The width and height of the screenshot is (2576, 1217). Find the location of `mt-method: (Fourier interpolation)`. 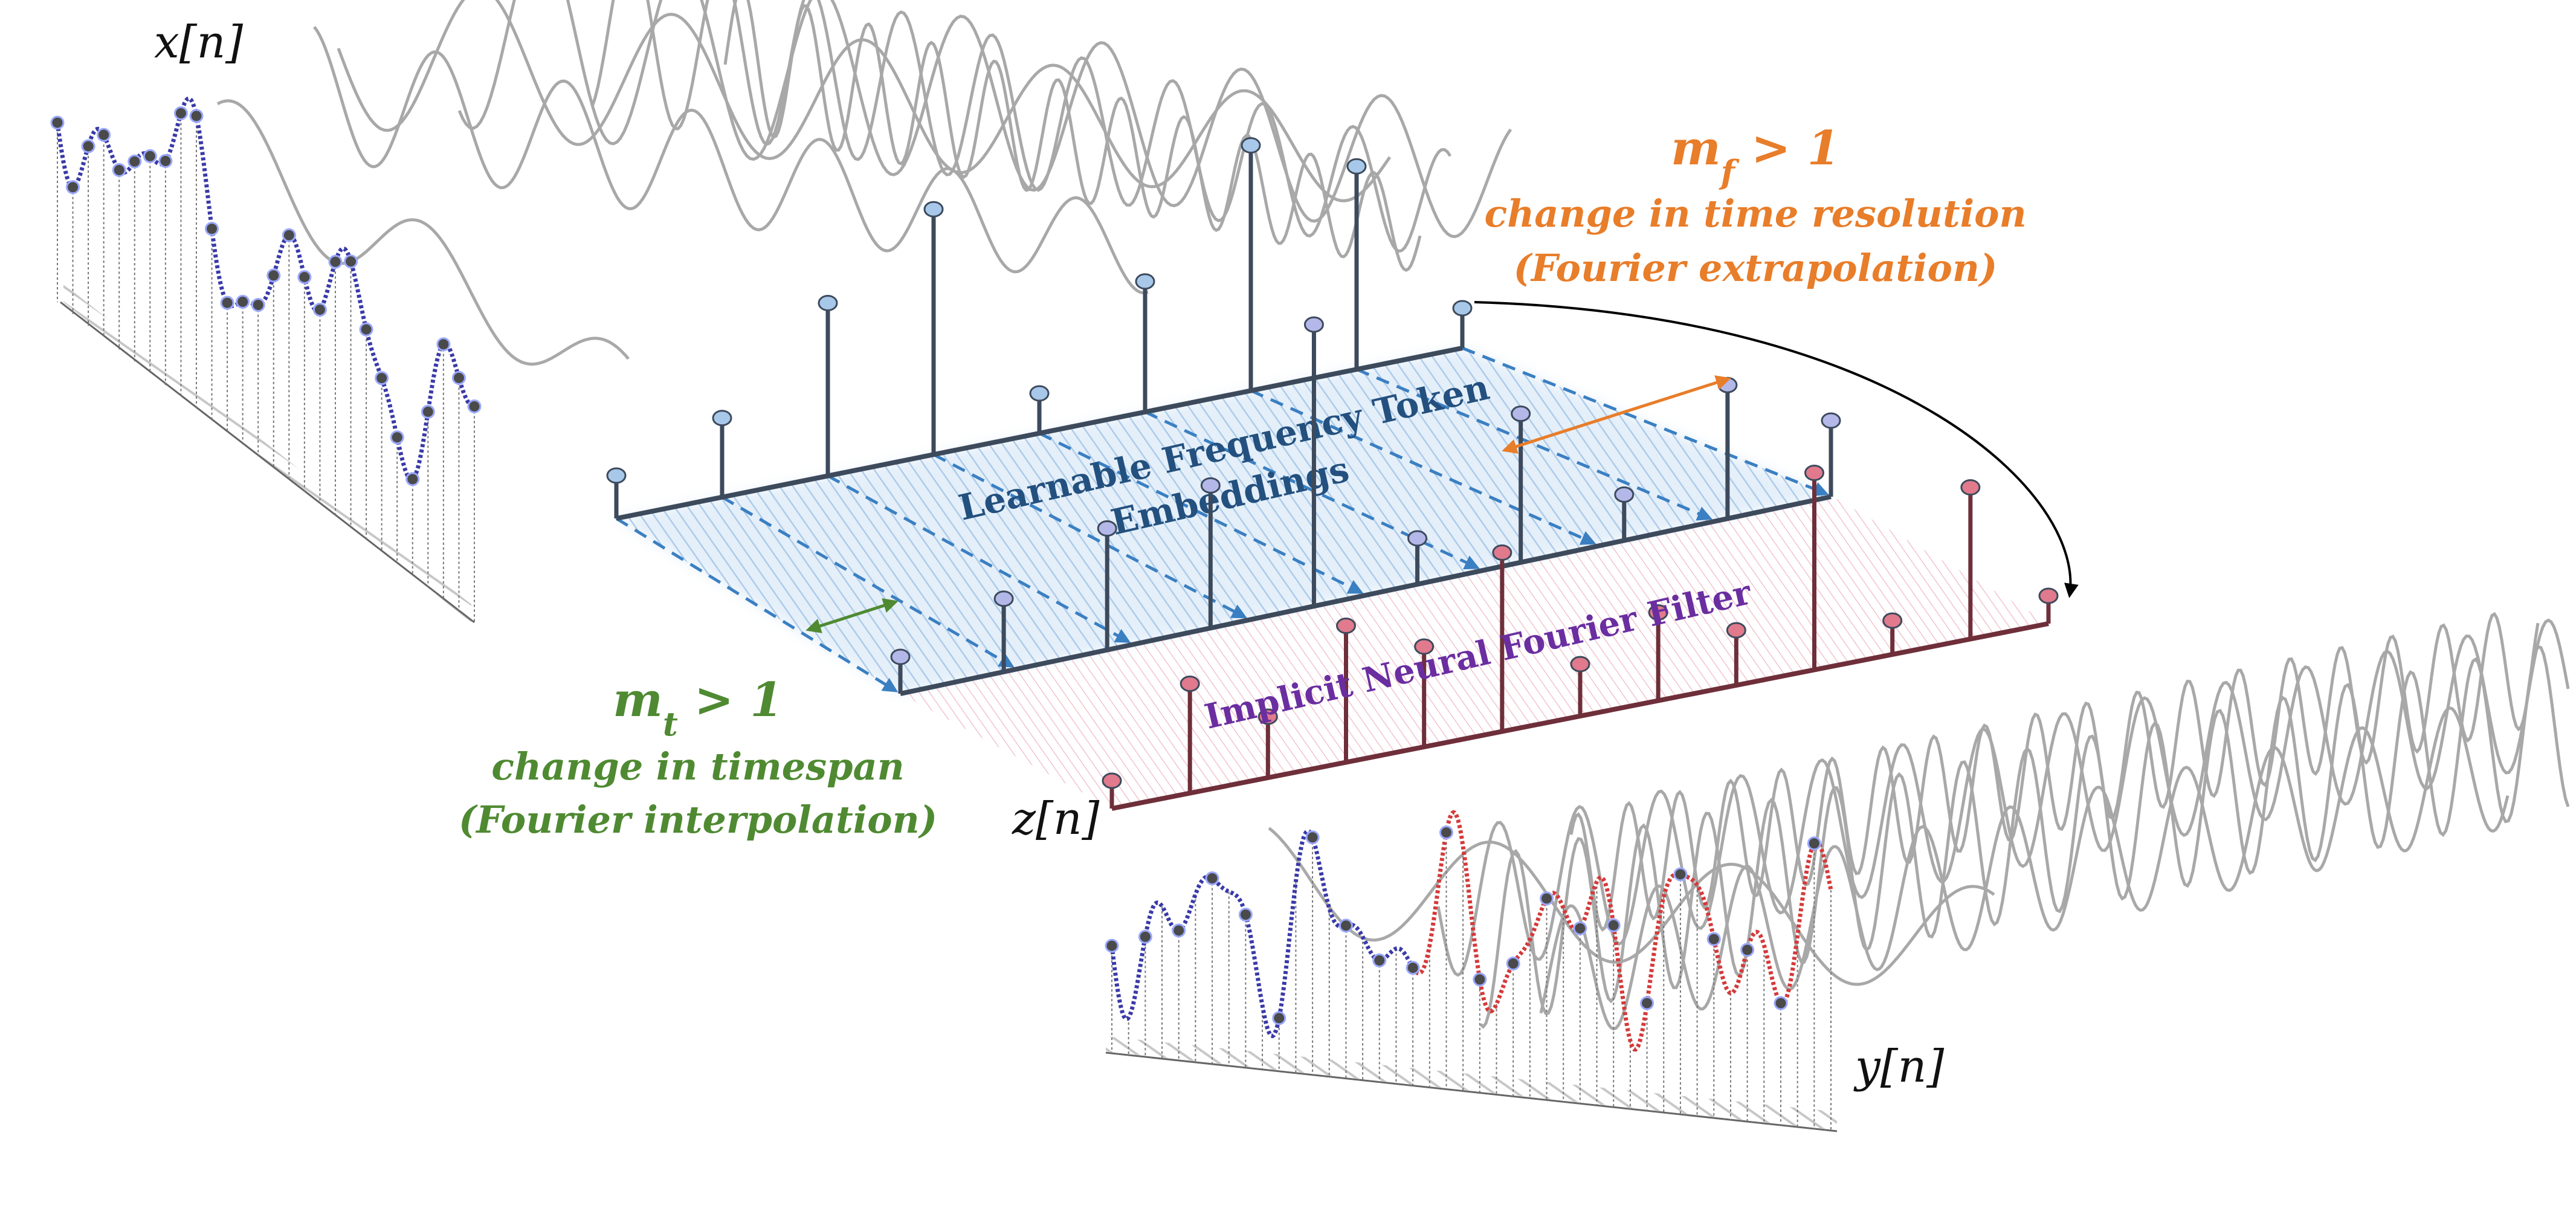

mt-method: (Fourier interpolation) is located at coordinates (698, 820).